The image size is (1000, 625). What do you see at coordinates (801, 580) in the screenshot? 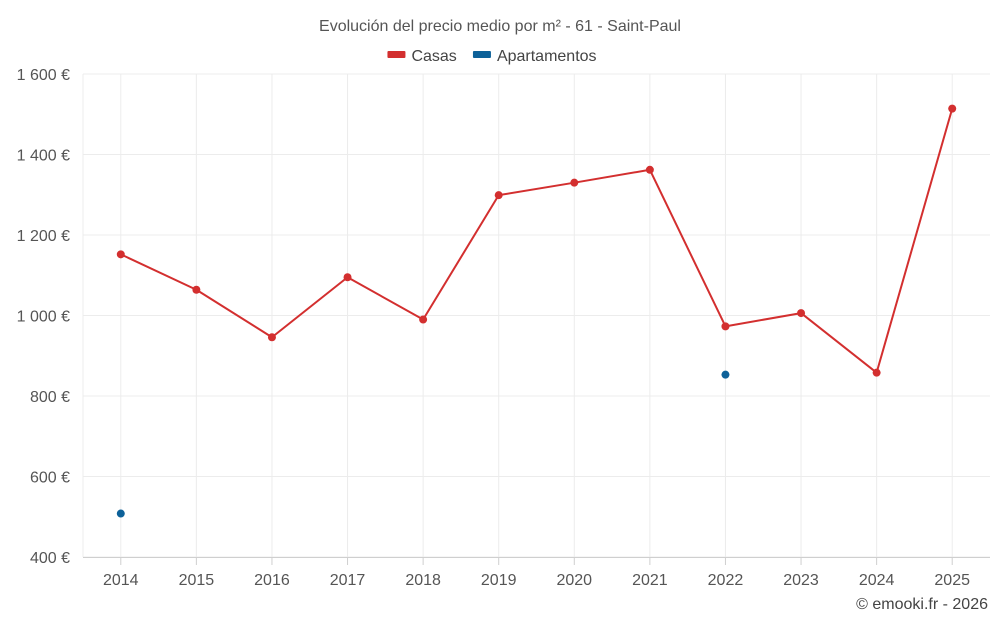
I see `x-tick-label: 2023` at bounding box center [801, 580].